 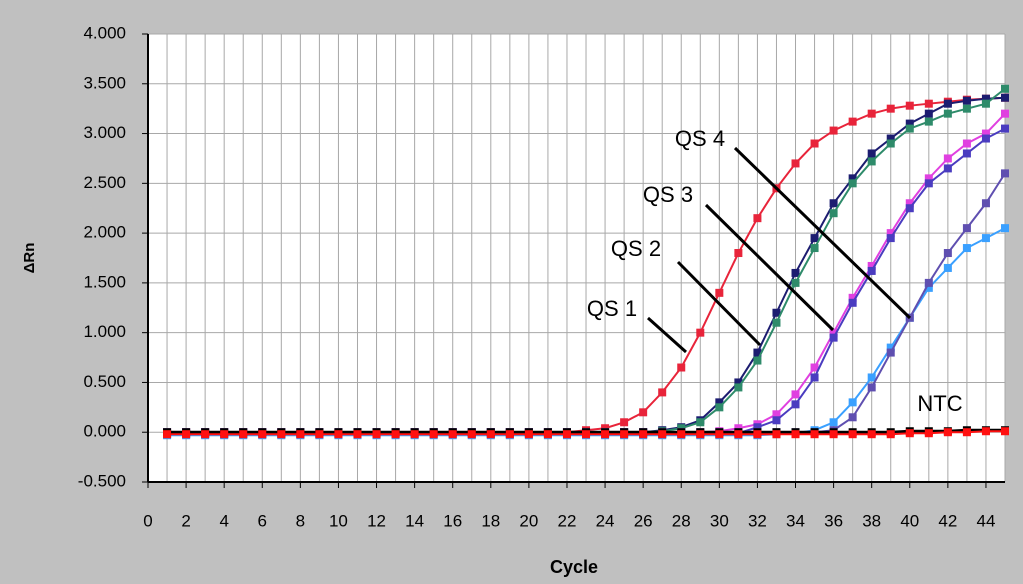 I want to click on x-tick-label: 18, so click(x=490, y=520).